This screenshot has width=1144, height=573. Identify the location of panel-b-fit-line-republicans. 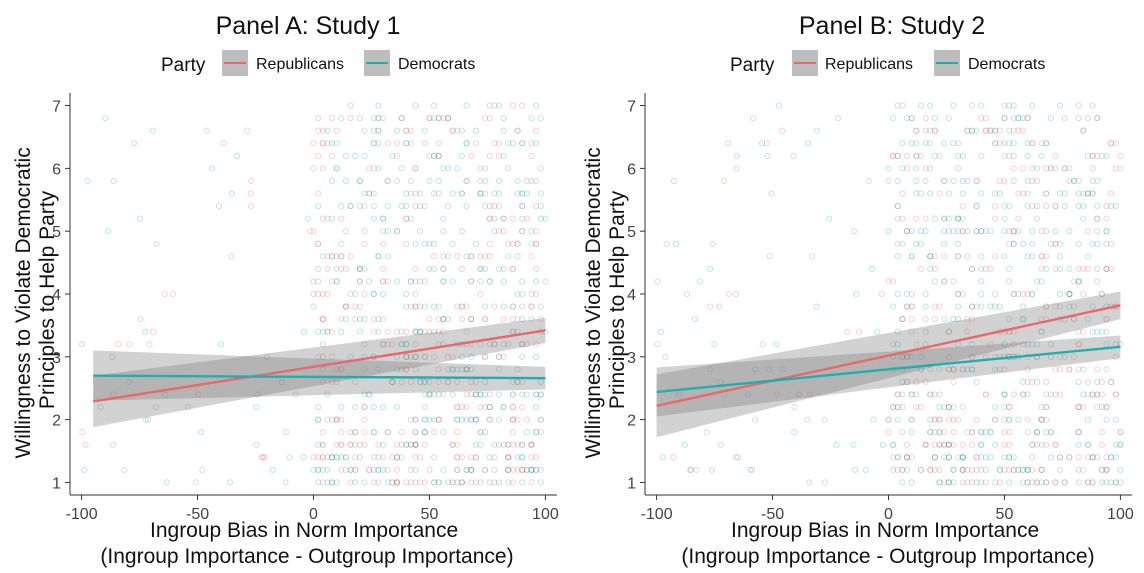
(888, 355).